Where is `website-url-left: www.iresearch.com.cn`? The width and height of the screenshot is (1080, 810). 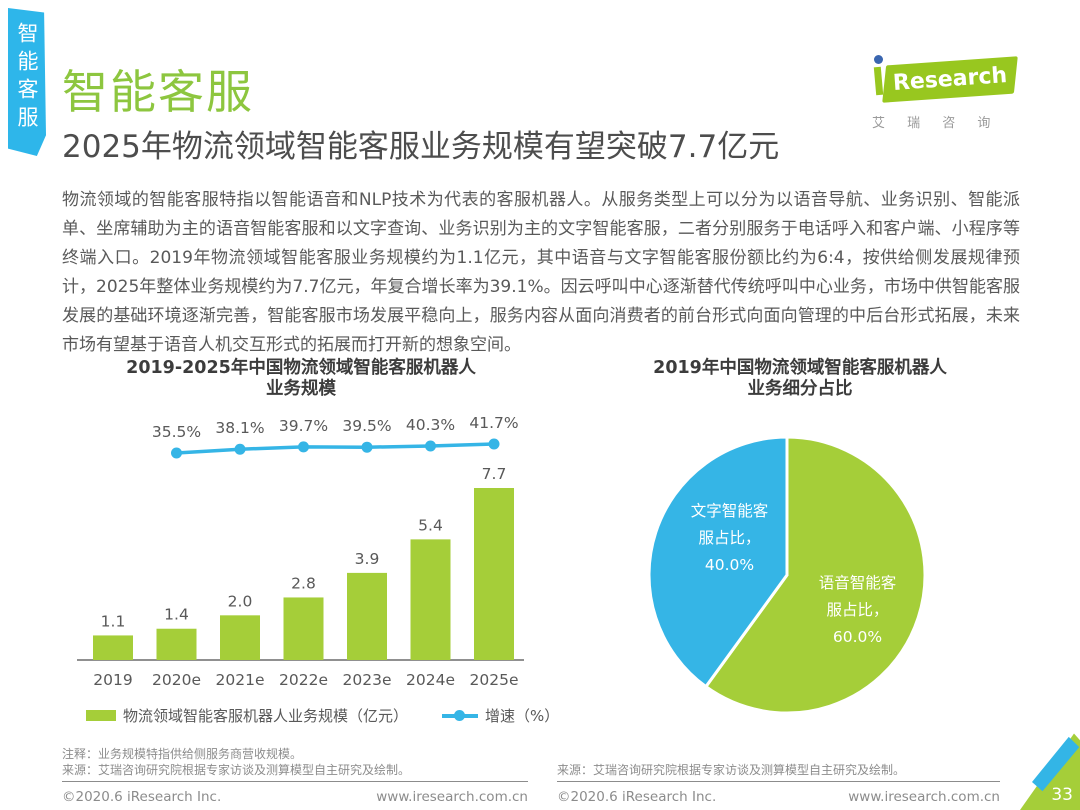
website-url-left: www.iresearch.com.cn is located at coordinates (452, 797).